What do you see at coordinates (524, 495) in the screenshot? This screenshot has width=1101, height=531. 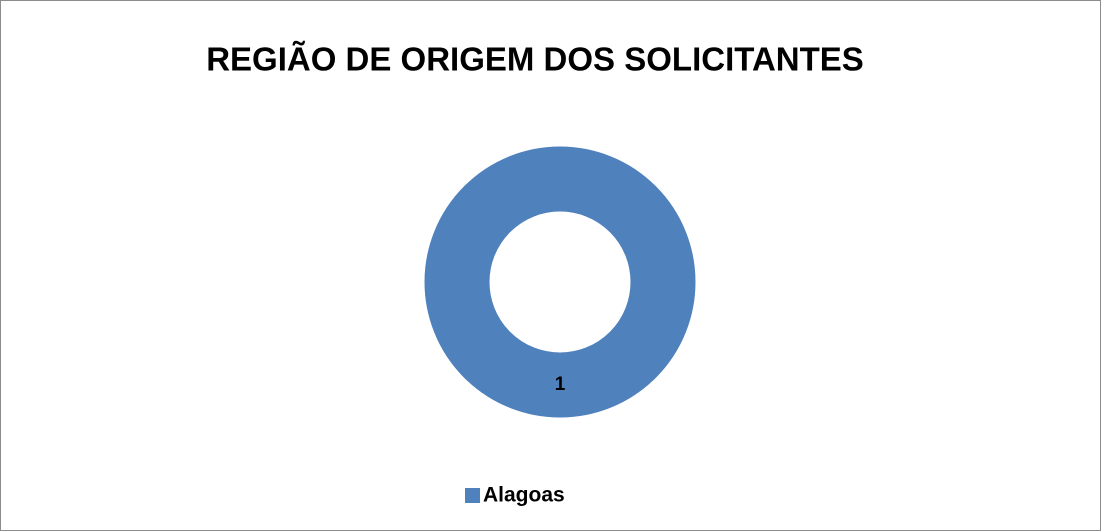 I see `legend-label: Alagoas` at bounding box center [524, 495].